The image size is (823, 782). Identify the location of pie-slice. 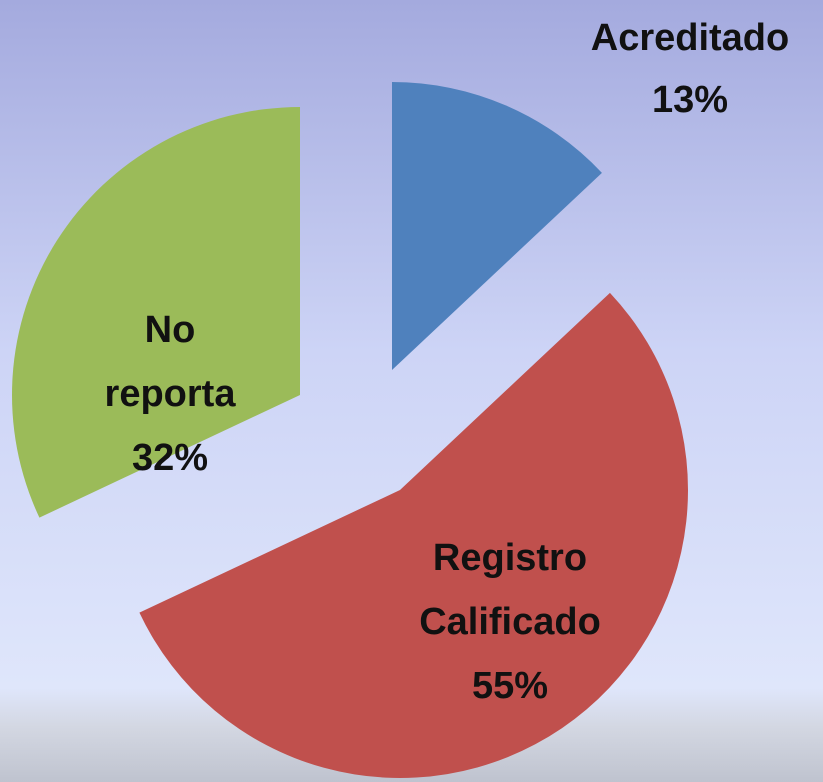
(497, 226).